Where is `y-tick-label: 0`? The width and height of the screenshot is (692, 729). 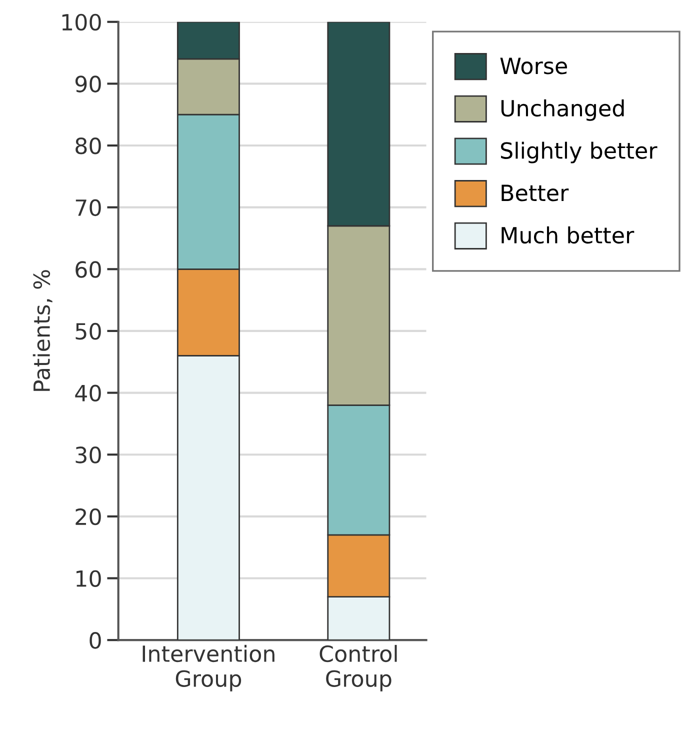 y-tick-label: 0 is located at coordinates (95, 640).